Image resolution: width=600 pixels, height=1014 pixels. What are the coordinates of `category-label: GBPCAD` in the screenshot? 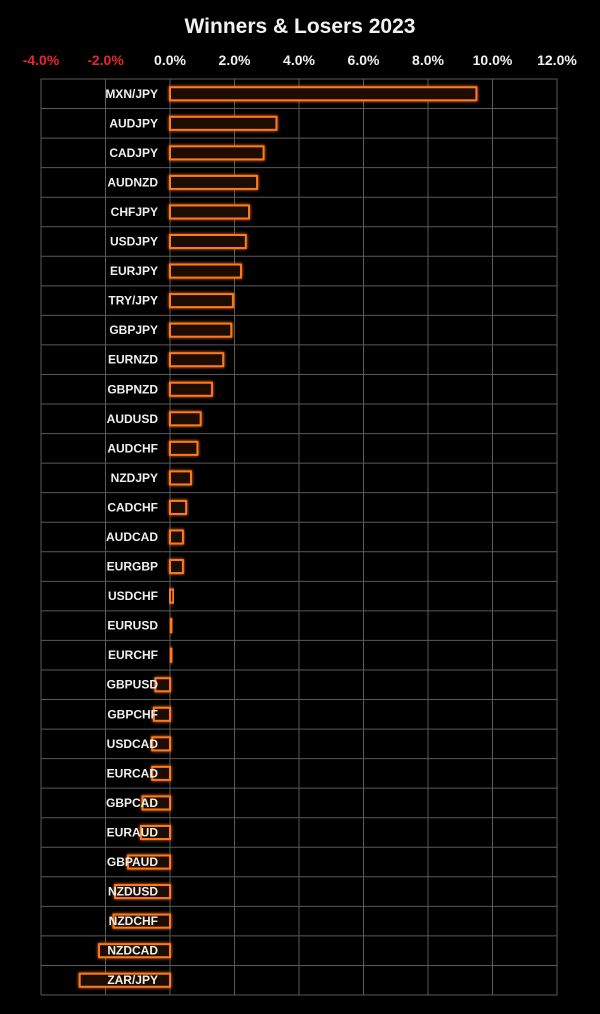 It's located at (132, 803).